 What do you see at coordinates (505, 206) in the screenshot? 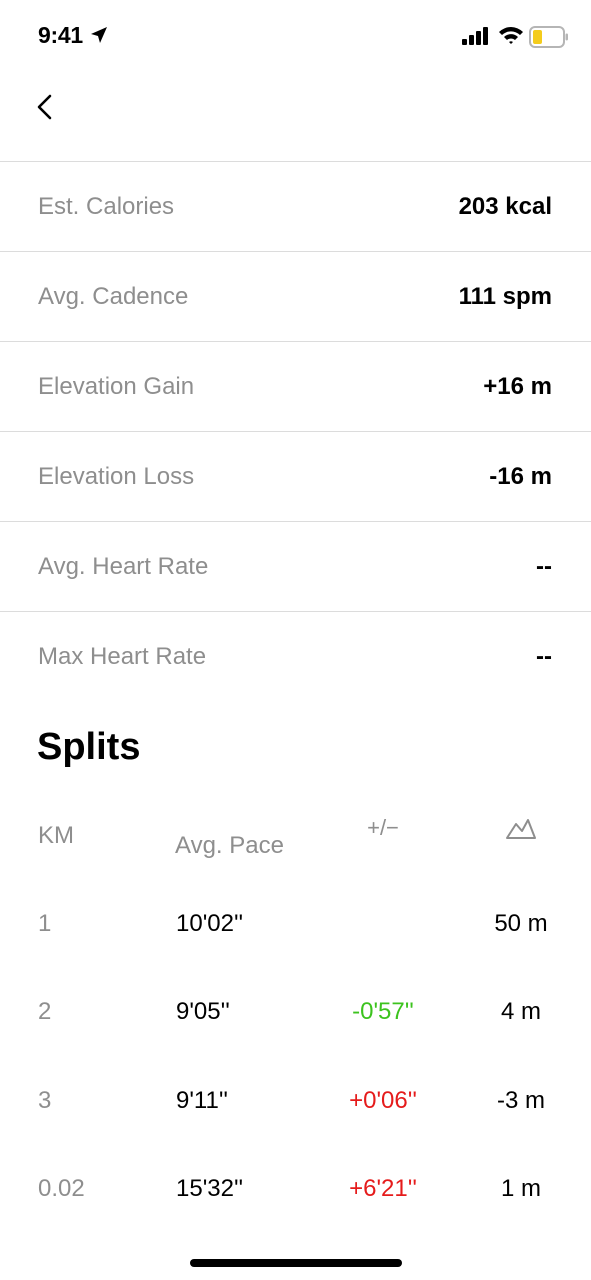
I see `stat-value: 203 kcal` at bounding box center [505, 206].